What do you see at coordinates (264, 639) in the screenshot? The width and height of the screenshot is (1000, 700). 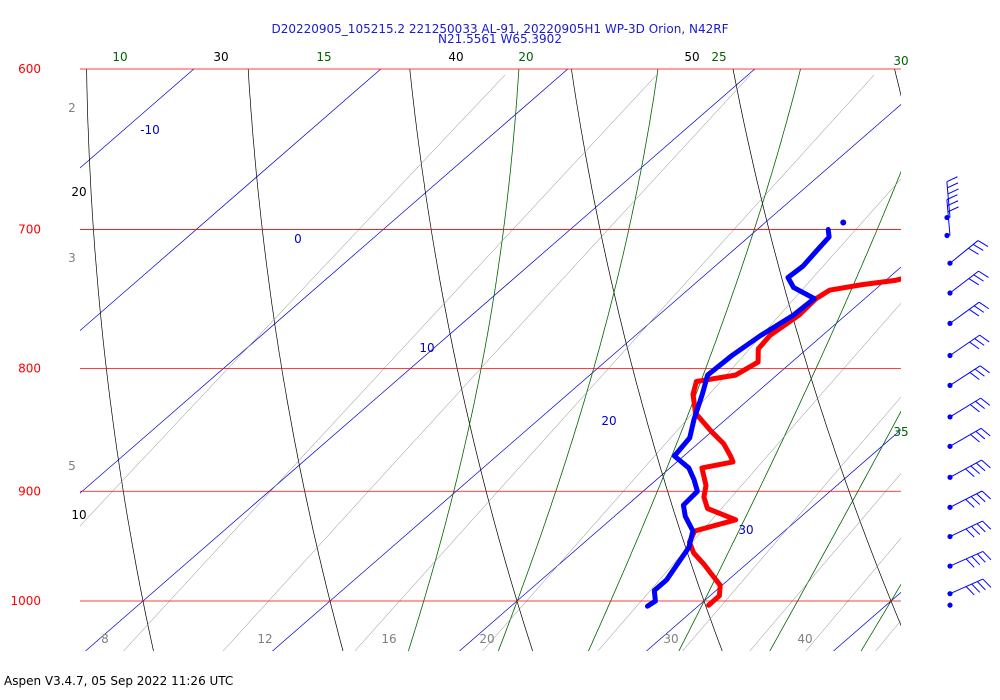 I see `mixing-ratio-label: 12` at bounding box center [264, 639].